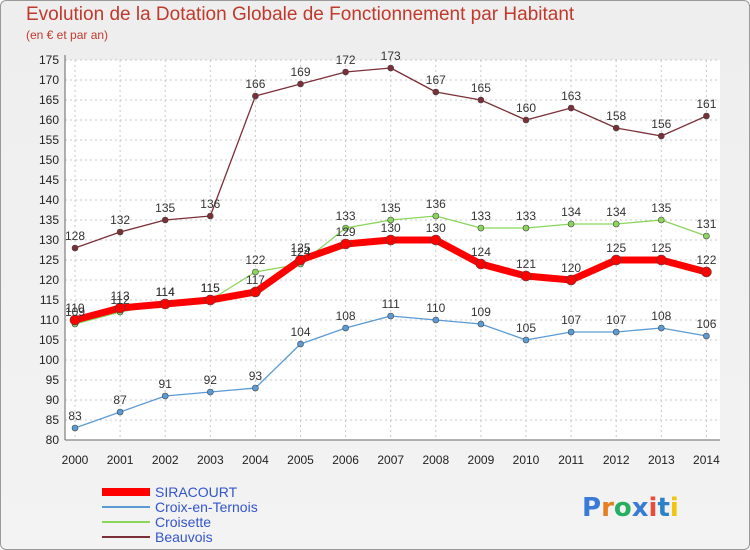 The width and height of the screenshot is (750, 550). I want to click on x-tick-label: 2000, so click(75, 460).